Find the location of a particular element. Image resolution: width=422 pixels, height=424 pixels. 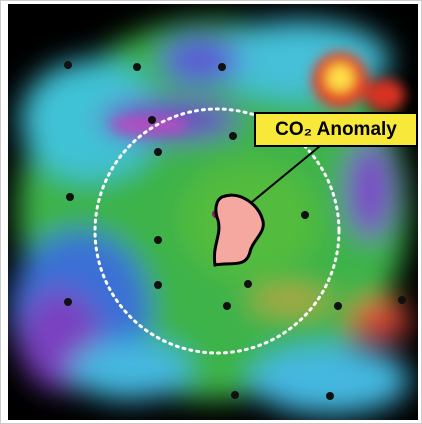

callout-label: CO₂ Anomaly is located at coordinates (336, 129).